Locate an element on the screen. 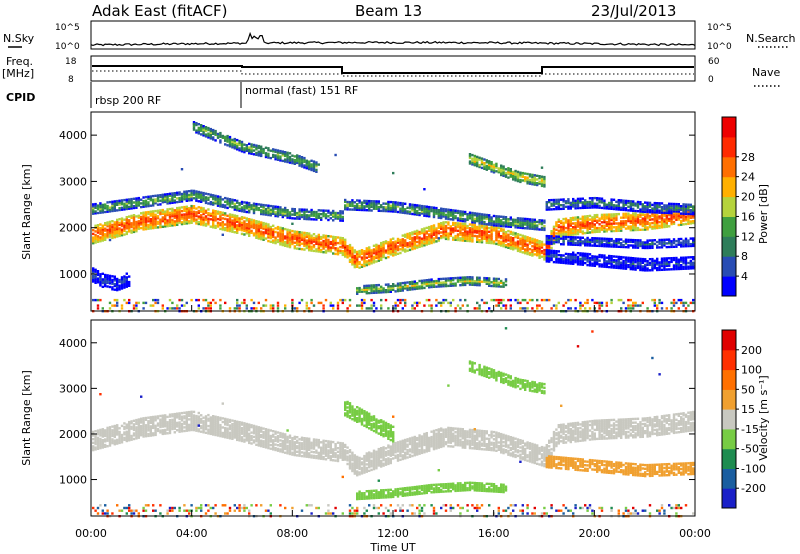 Image resolution: width=800 pixels, height=554 pixels. cpid-label: CPID is located at coordinates (20, 97).